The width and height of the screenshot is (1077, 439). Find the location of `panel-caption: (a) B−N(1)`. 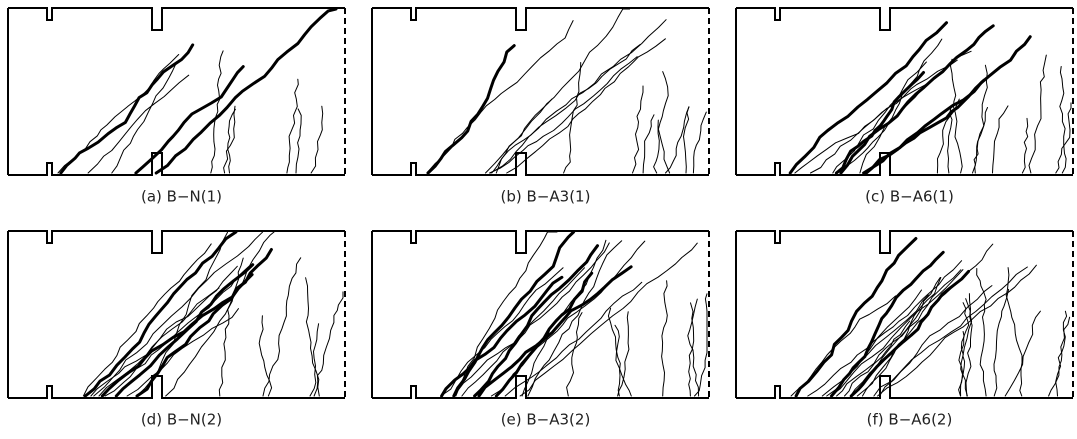

panel-caption: (a) B−N(1) is located at coordinates (181, 197).